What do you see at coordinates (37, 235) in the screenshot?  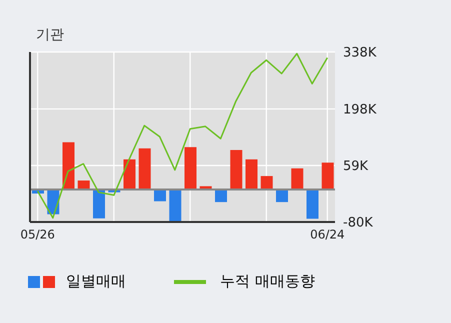 I see `x-tick-label: 05/26` at bounding box center [37, 235].